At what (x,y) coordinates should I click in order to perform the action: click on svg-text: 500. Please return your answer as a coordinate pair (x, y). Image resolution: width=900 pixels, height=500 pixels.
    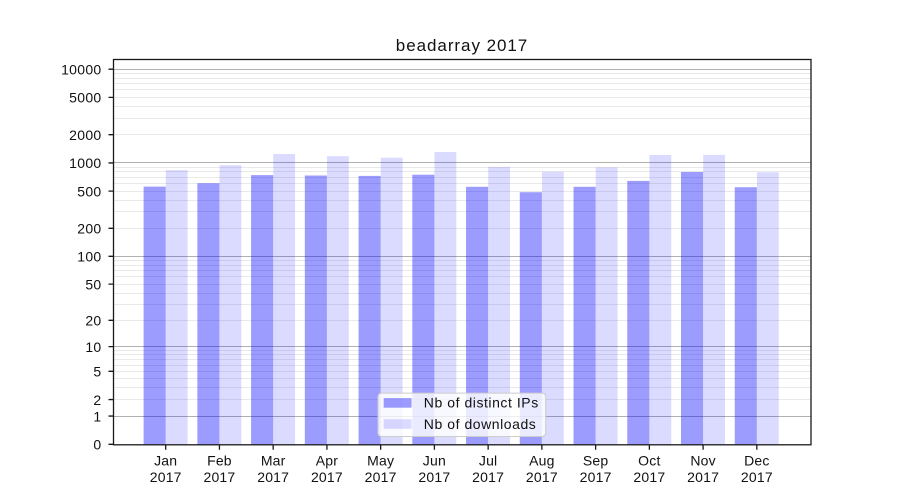
    Looking at the image, I should click on (89, 191).